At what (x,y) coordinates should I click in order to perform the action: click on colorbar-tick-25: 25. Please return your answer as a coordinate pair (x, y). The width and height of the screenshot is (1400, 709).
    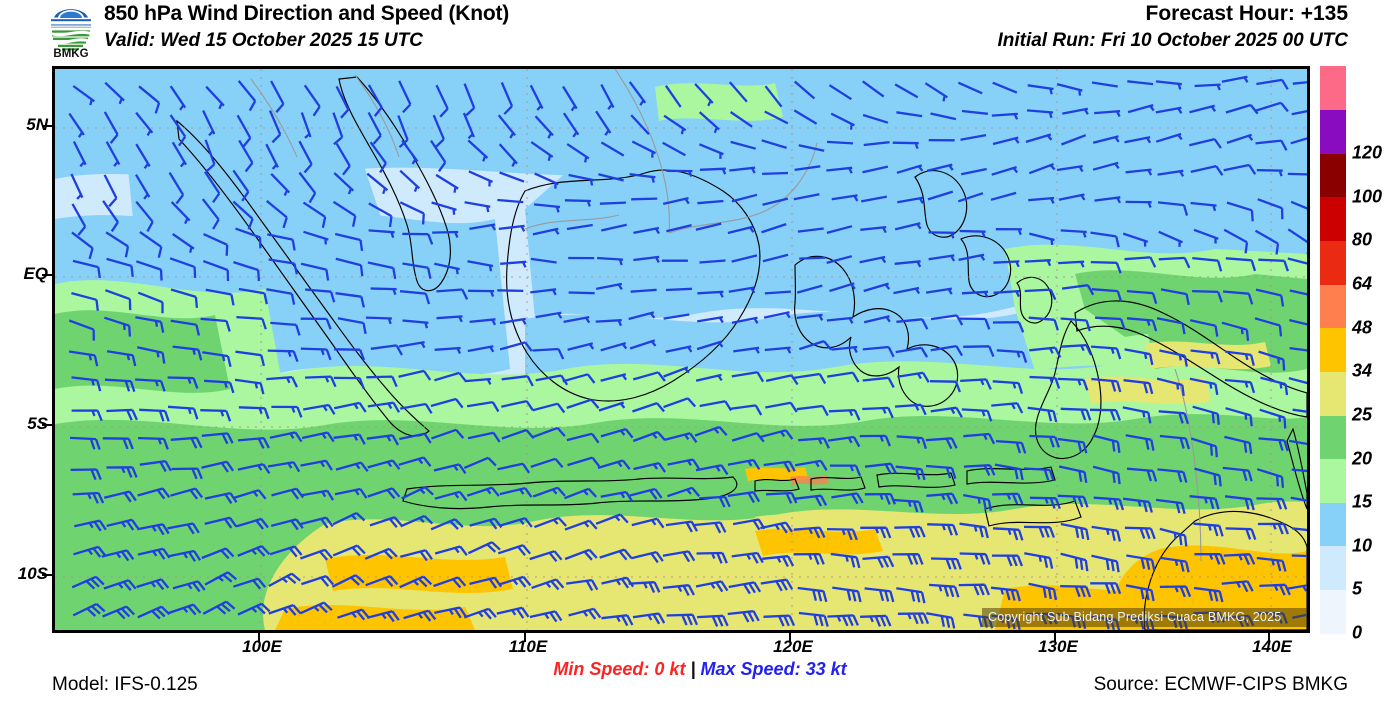
    Looking at the image, I should click on (1362, 414).